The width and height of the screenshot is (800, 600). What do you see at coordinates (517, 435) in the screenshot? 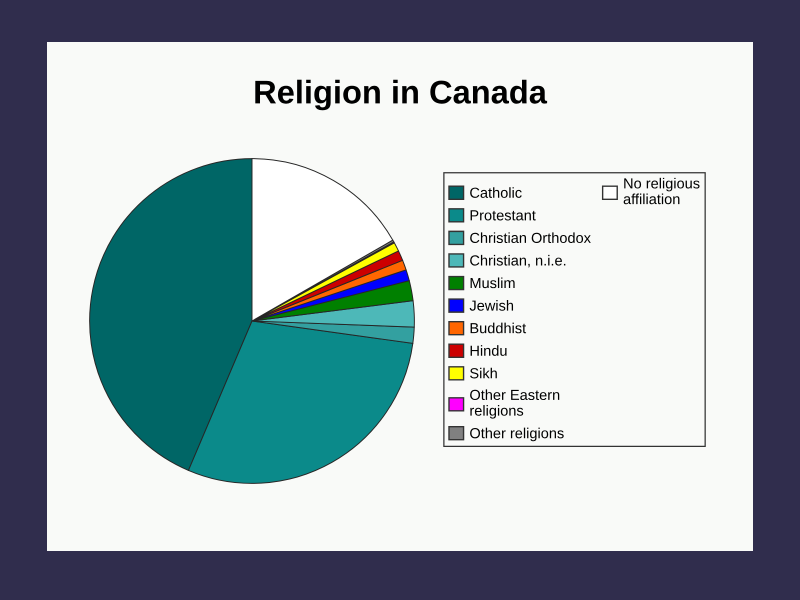
I see `legend-label: Other religions` at bounding box center [517, 435].